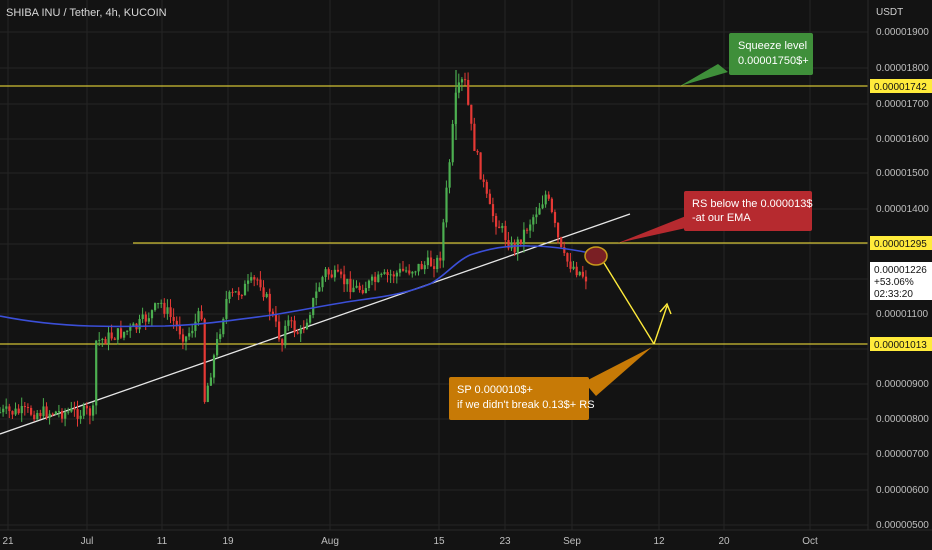 Image resolution: width=932 pixels, height=550 pixels. I want to click on time-axis: 21 Jul 11 19 Aug 15 23 Sep 12 20 Oct, so click(466, 539).